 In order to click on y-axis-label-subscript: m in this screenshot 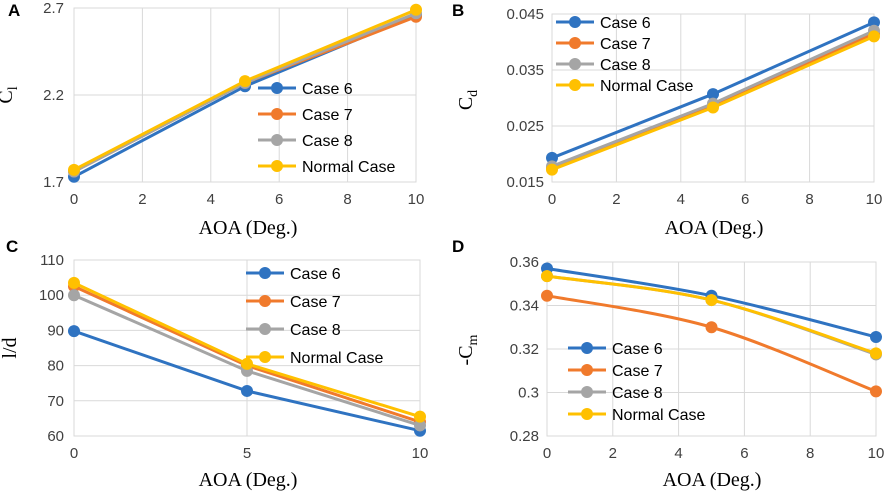, I will do `click(473, 339)`.